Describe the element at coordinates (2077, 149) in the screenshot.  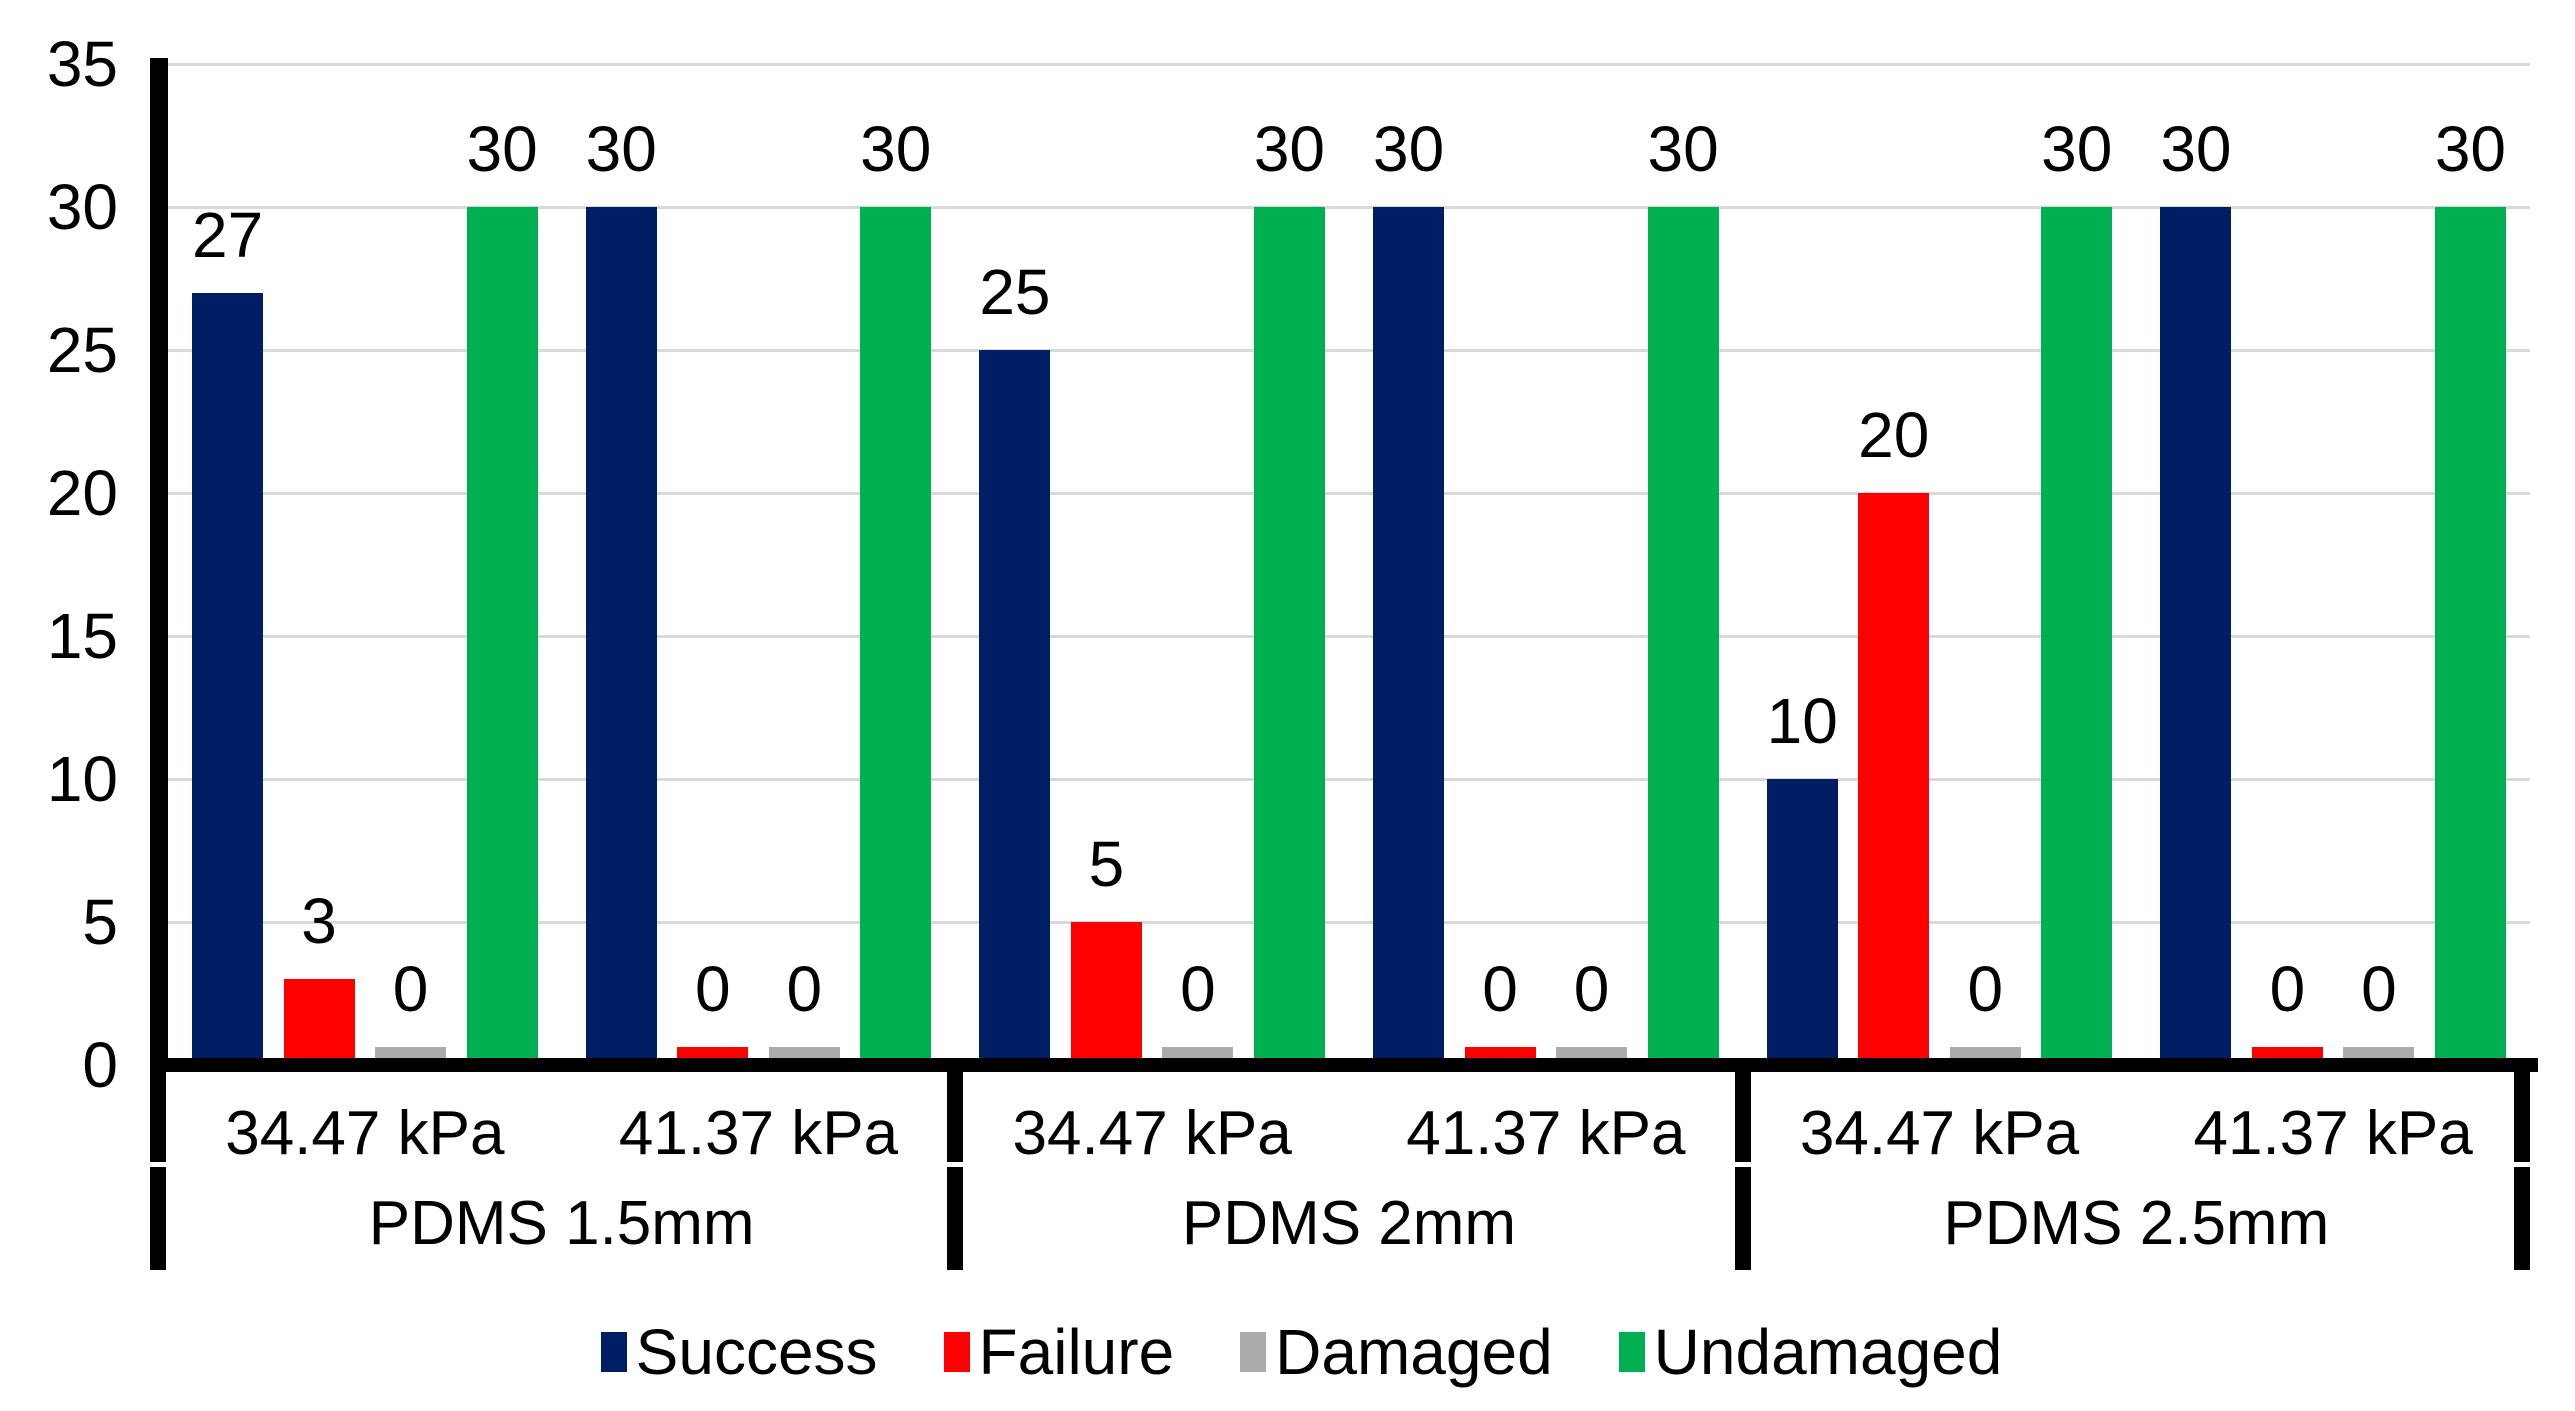
I see `bar-value-label-undamaged-g3-s1: 30` at that location.